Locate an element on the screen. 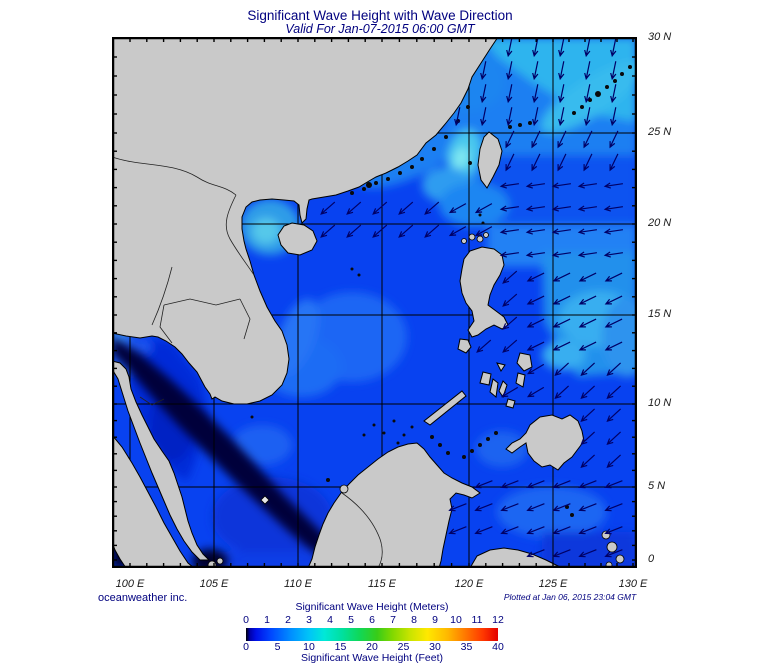  lon-label-120E: 120 E is located at coordinates (469, 584).